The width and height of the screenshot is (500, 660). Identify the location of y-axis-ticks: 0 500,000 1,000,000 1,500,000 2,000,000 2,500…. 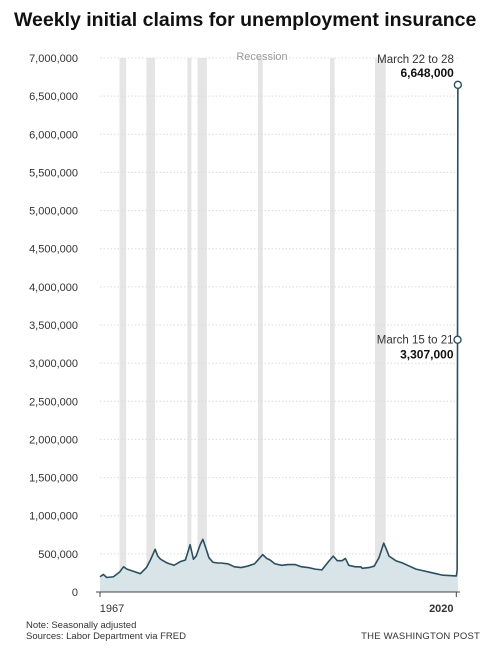
(53, 326).